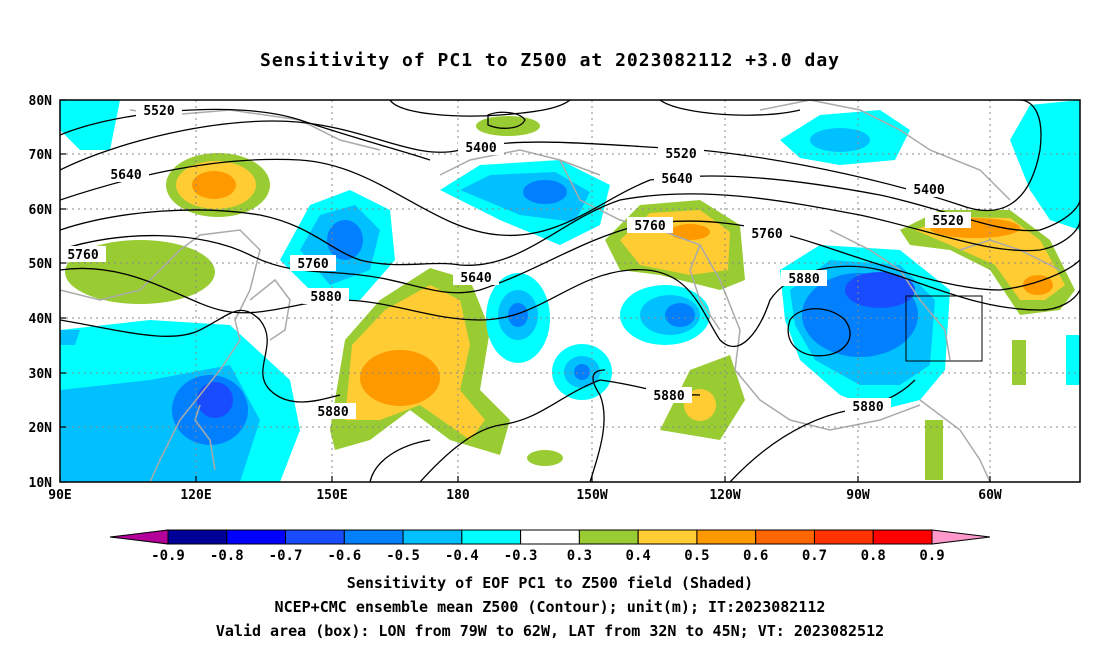 This screenshot has height=650, width=1100. What do you see at coordinates (814, 556) in the screenshot?
I see `colorbar-label: 0.7` at bounding box center [814, 556].